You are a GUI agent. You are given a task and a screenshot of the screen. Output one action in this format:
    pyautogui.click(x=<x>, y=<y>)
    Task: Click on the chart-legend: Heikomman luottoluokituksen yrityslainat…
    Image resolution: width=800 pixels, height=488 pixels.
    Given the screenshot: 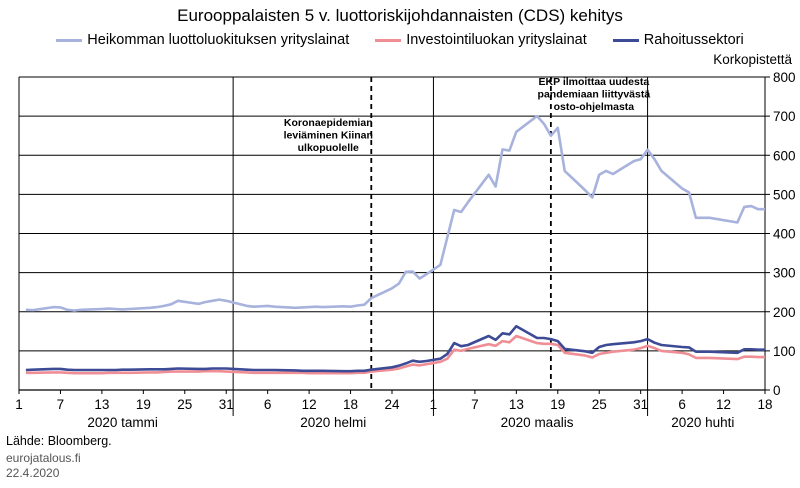 What is the action you would take?
    pyautogui.click(x=400, y=40)
    